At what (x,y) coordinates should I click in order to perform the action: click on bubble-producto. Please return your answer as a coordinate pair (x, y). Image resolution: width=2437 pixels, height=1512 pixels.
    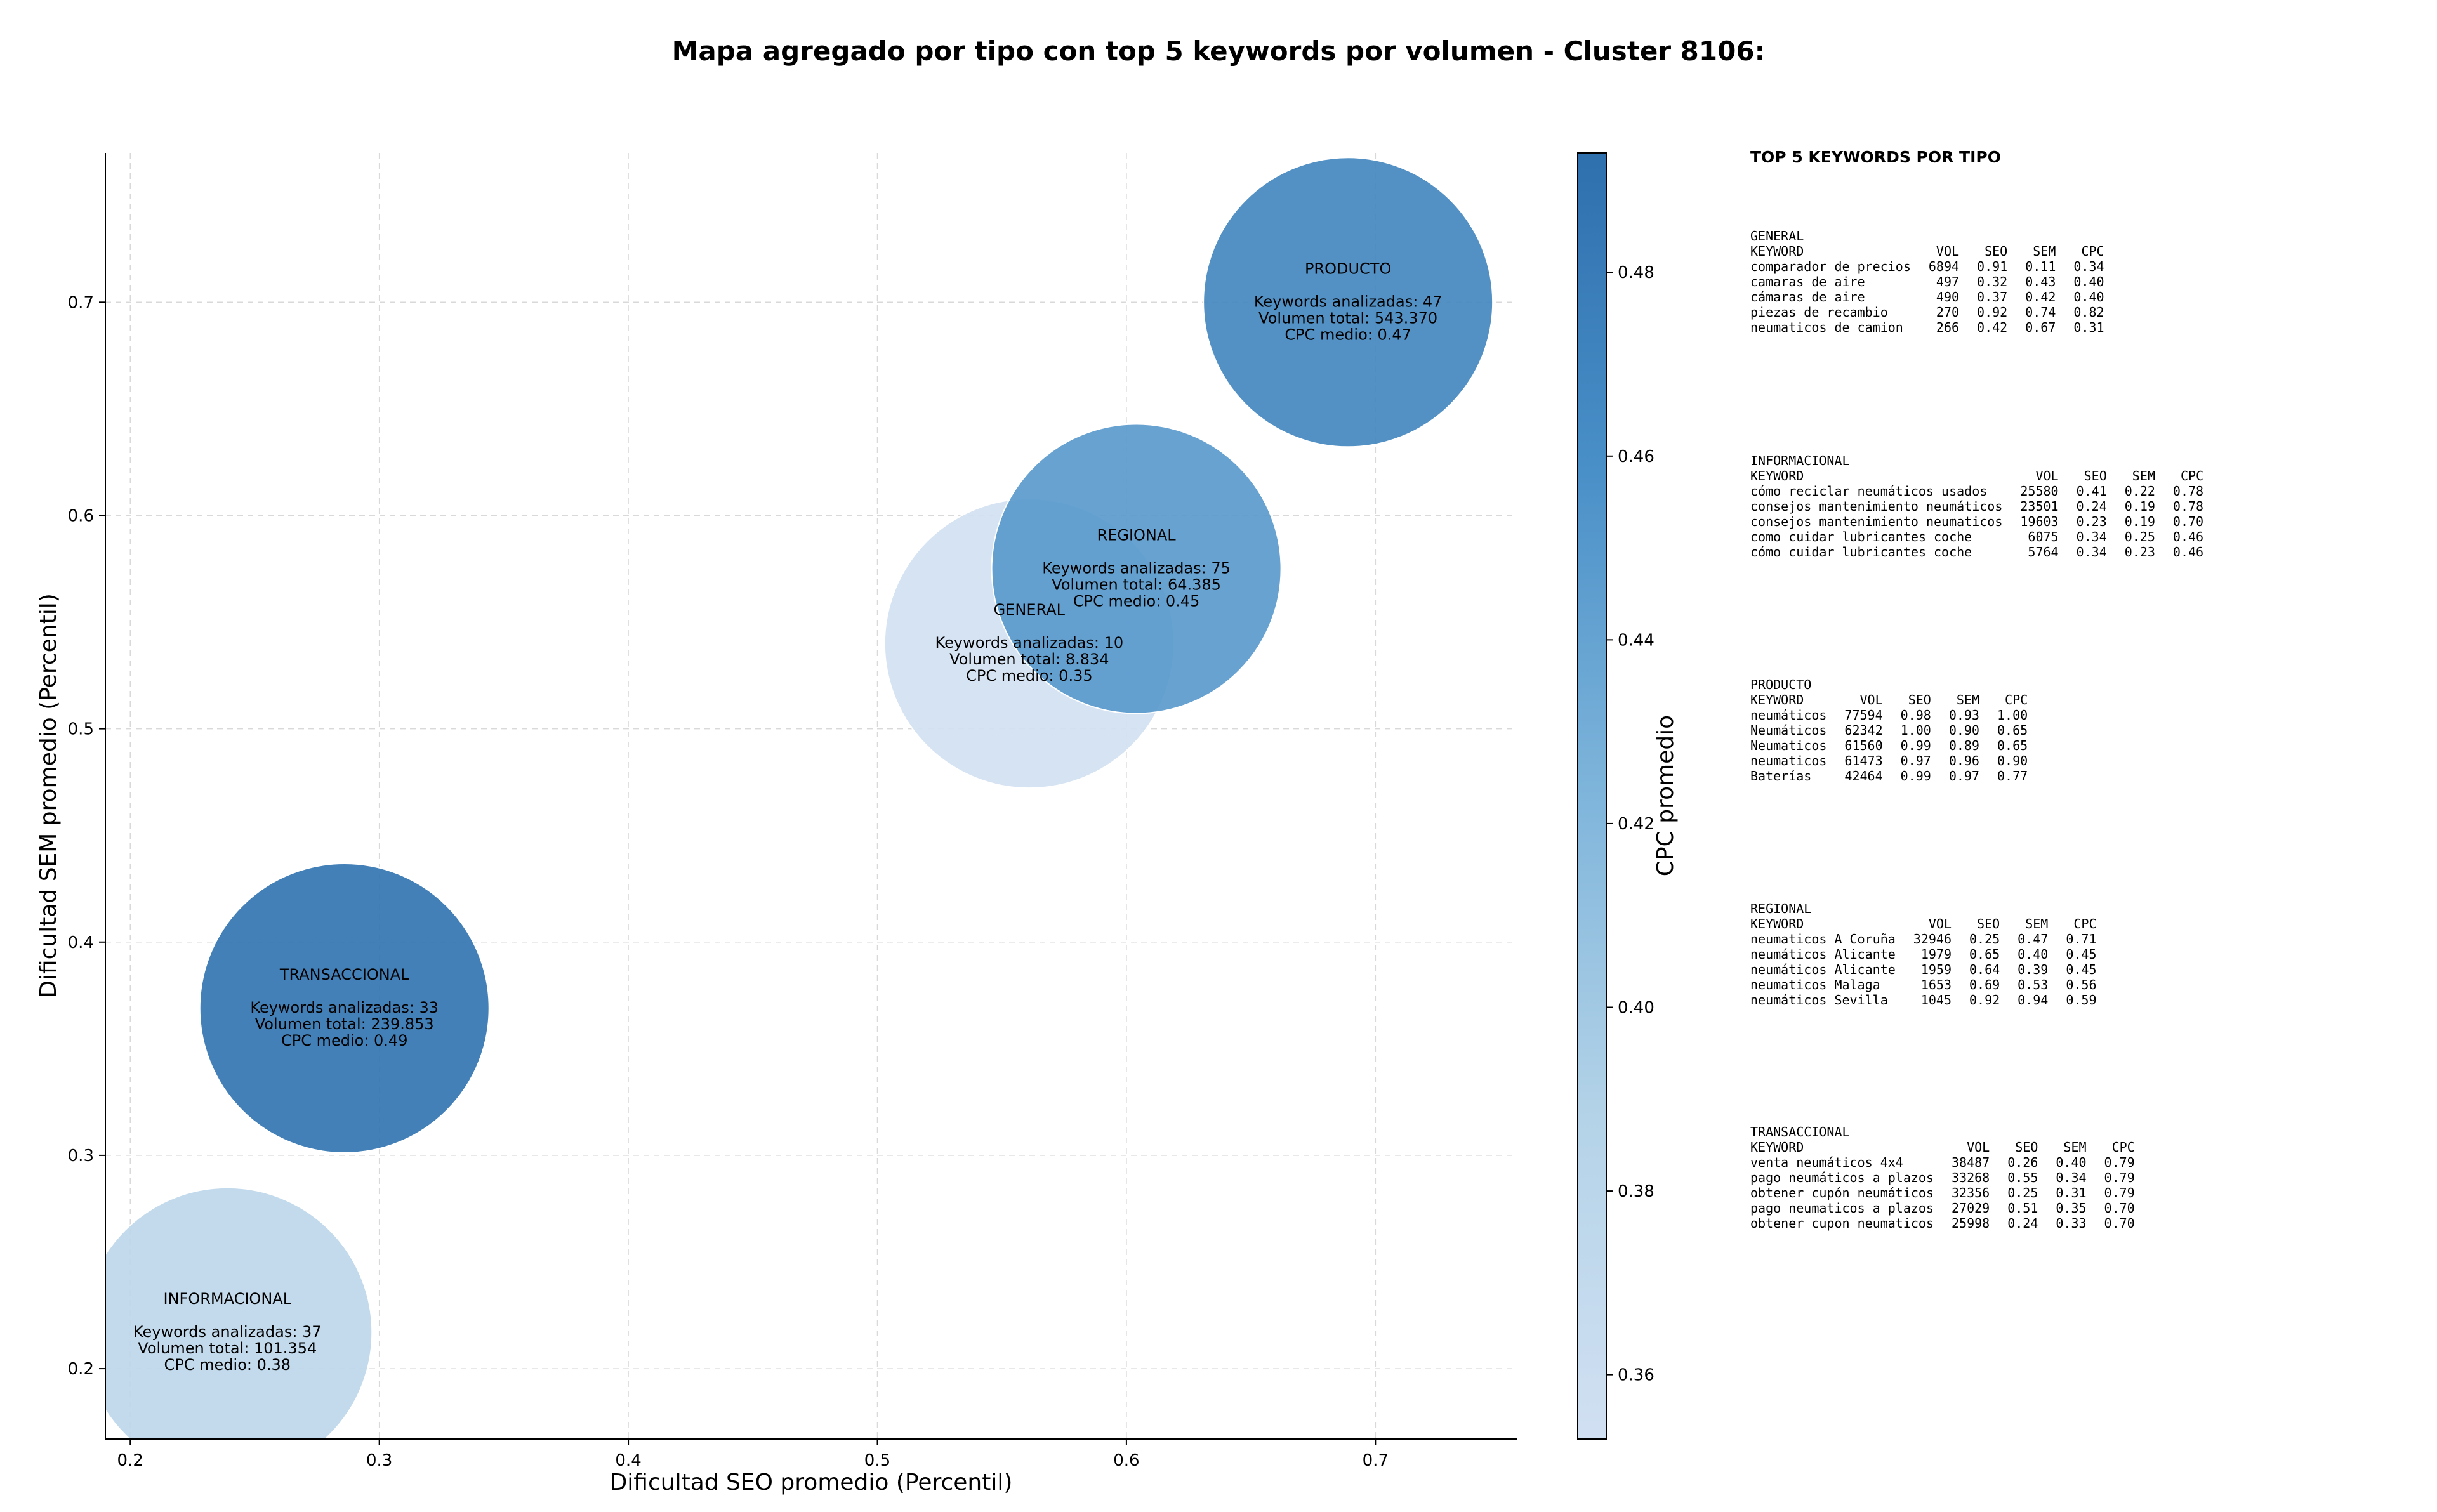
    Looking at the image, I should click on (1348, 302).